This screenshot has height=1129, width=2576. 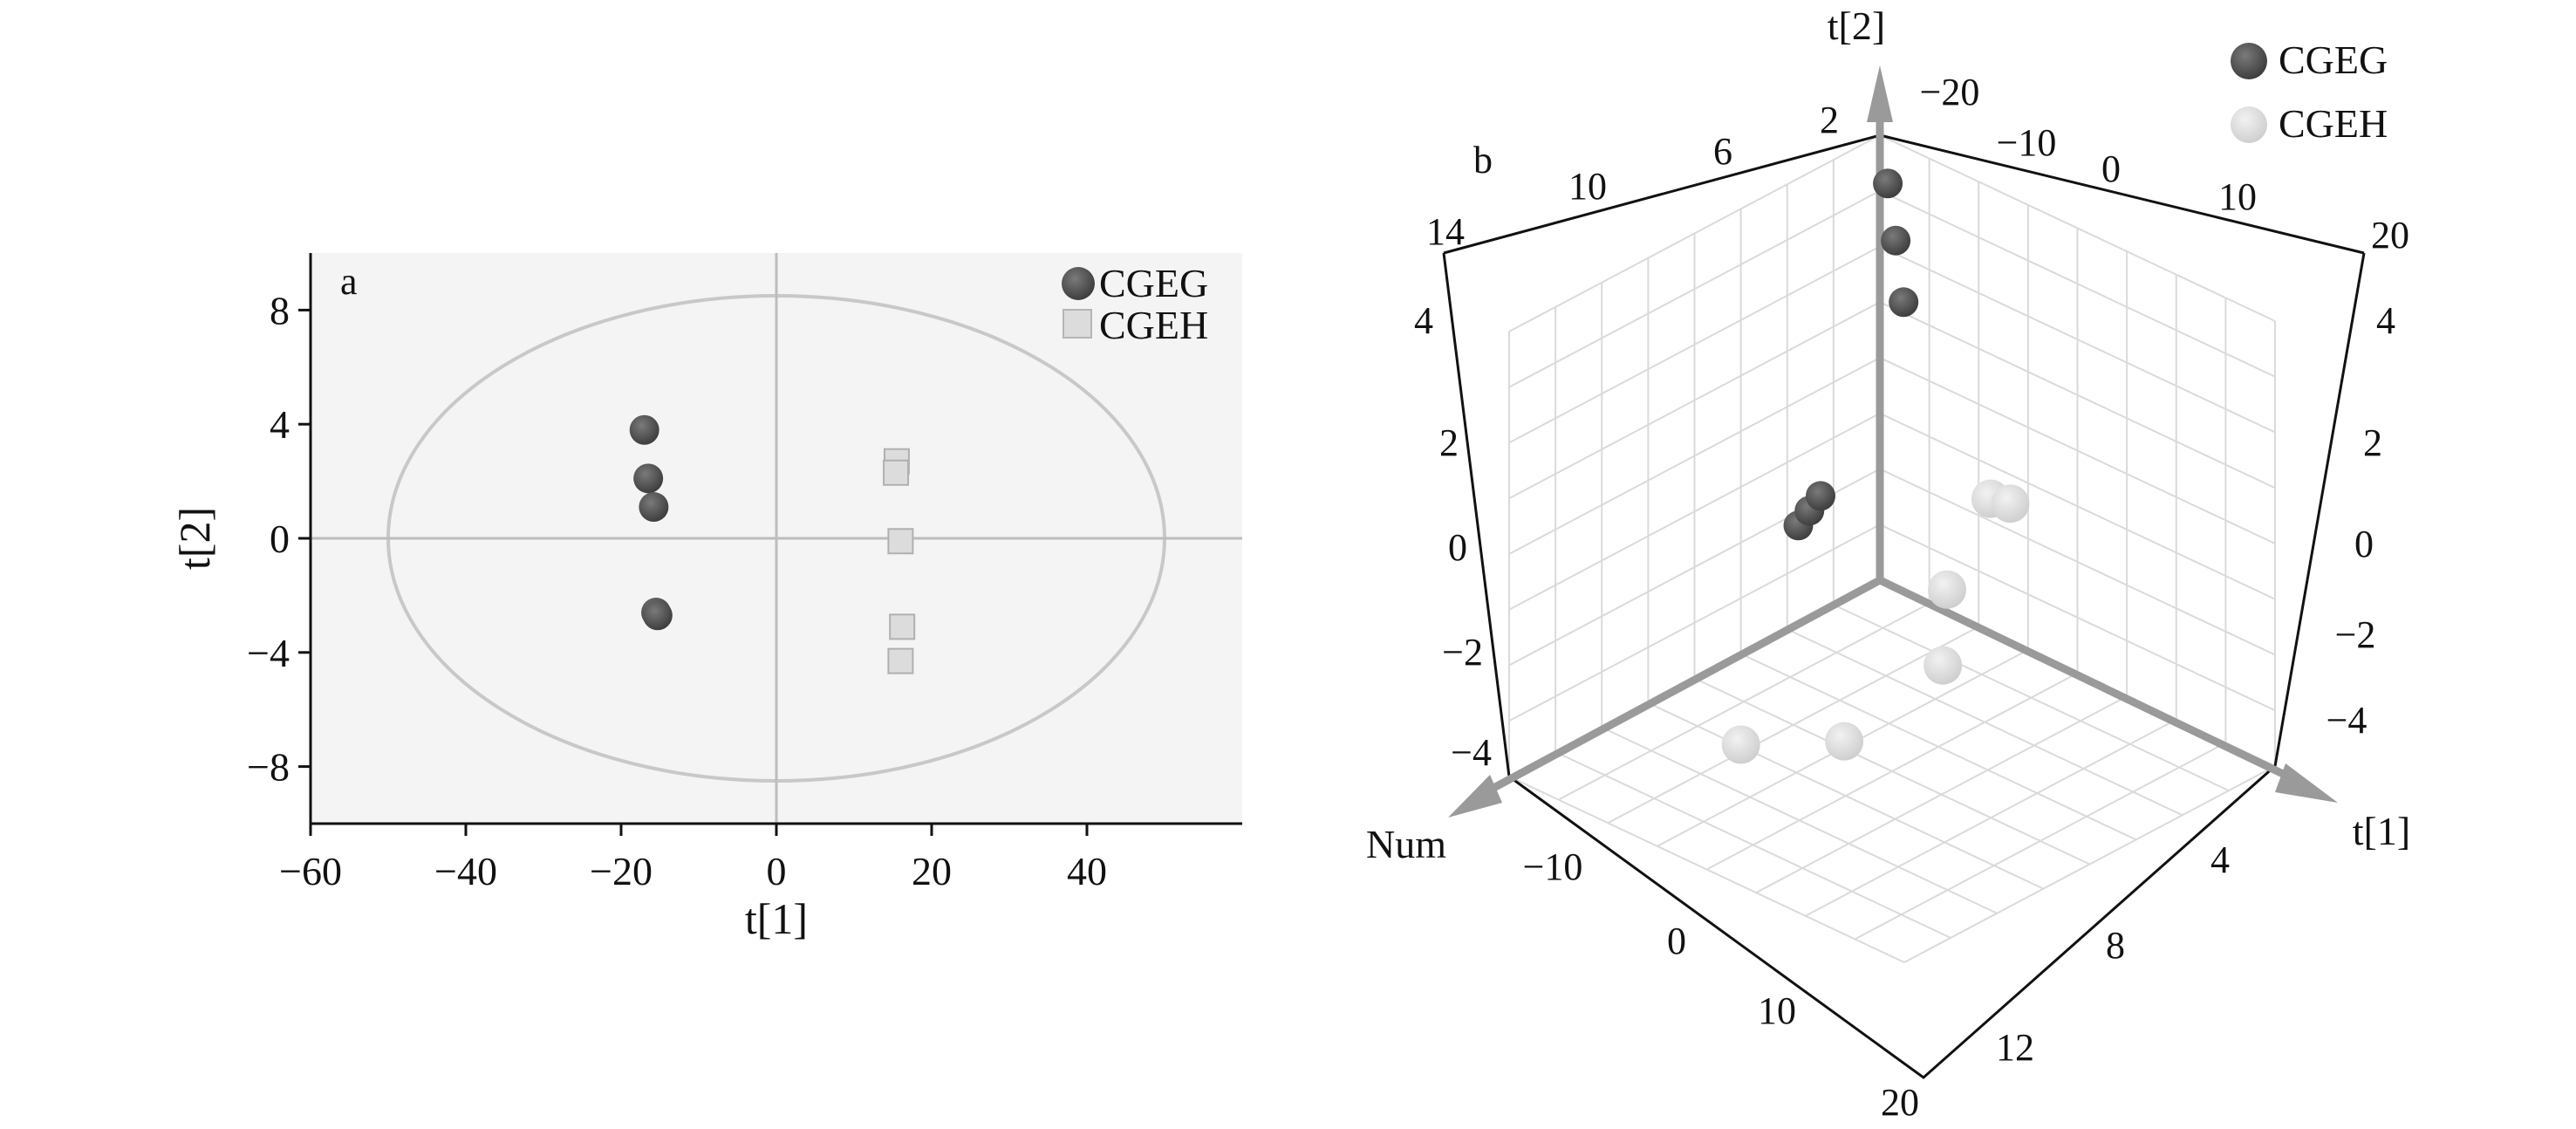 I want to click on bottom-right-edge-ticks: 4 8 12, so click(x=2113, y=953).